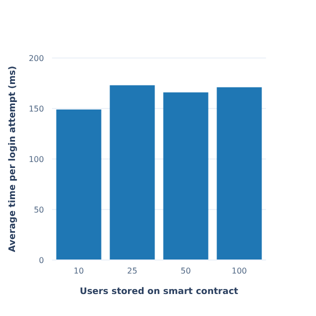 The image size is (316, 316). Describe the element at coordinates (239, 271) in the screenshot. I see `x-tick-label: 100` at that location.